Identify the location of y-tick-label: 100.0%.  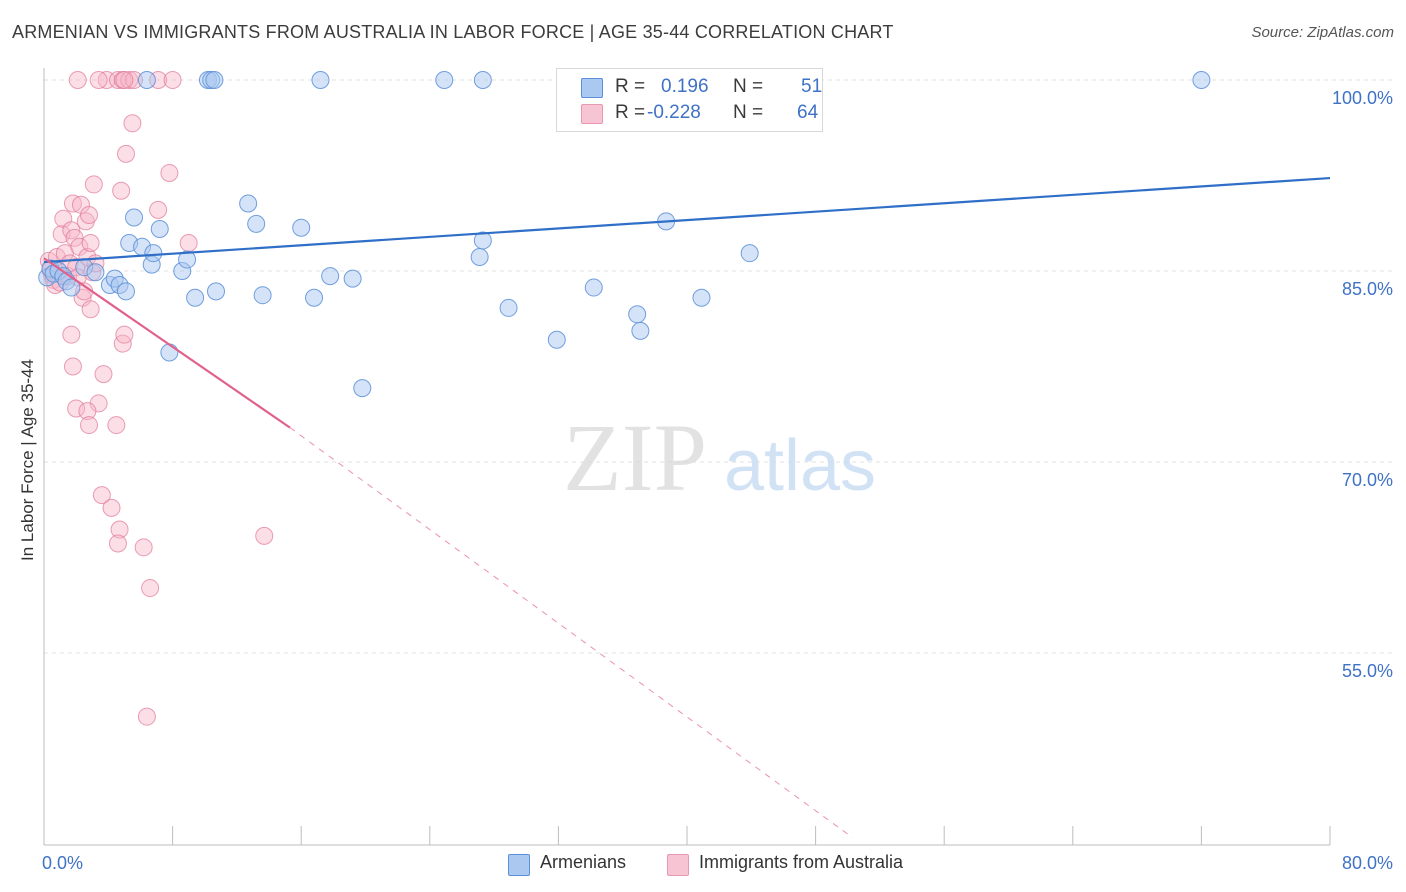
(1362, 98).